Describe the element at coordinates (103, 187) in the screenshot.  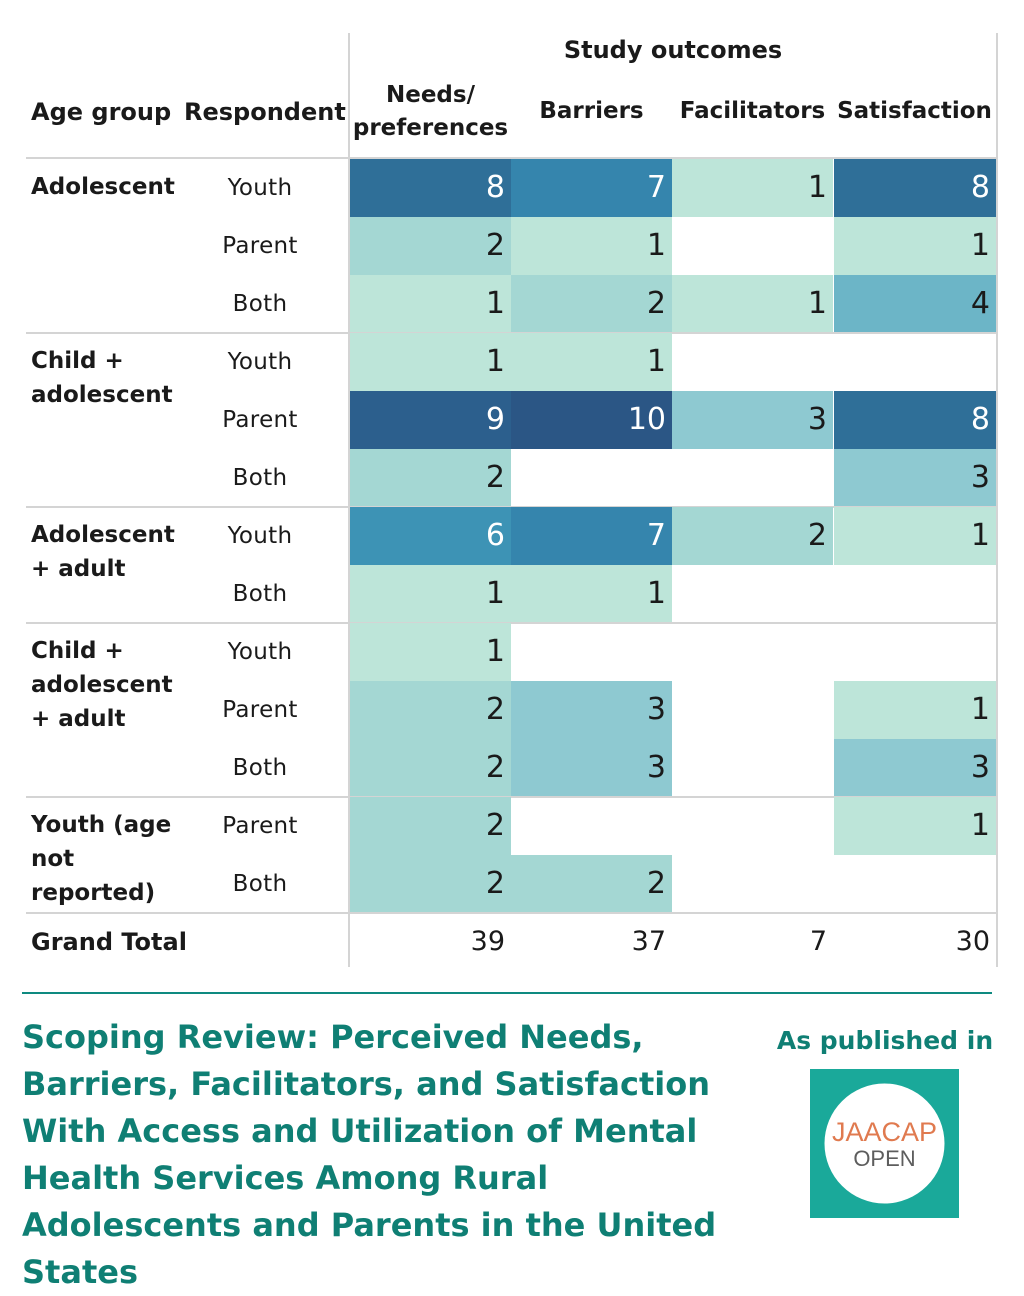
I see `age-group-label: Adolescent` at that location.